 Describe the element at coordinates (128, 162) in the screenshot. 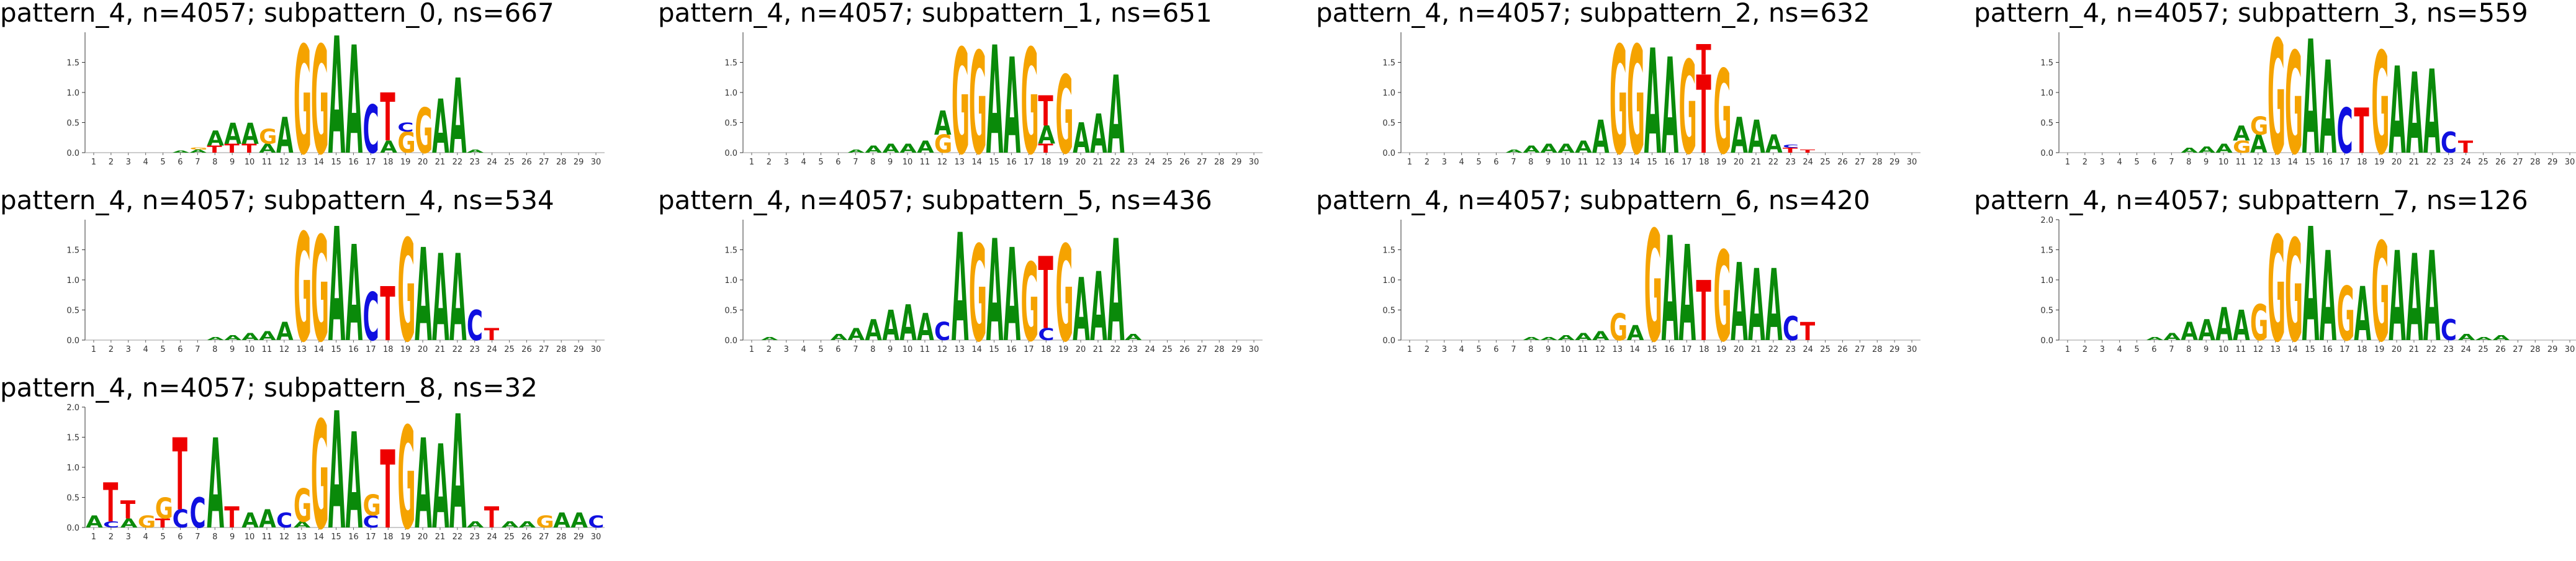

I see `x-tick-label: 3` at that location.